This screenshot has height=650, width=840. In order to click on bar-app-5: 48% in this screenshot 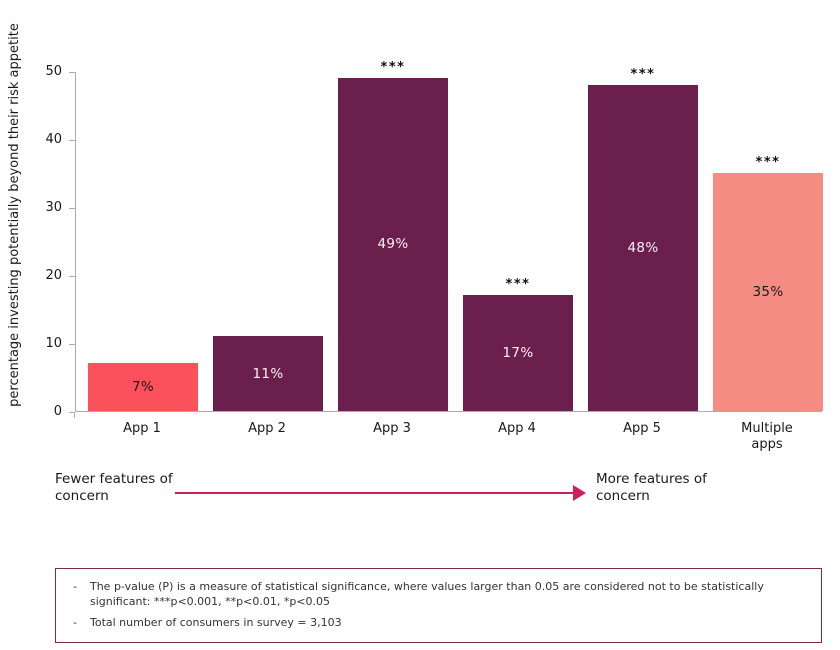, I will do `click(643, 247)`.